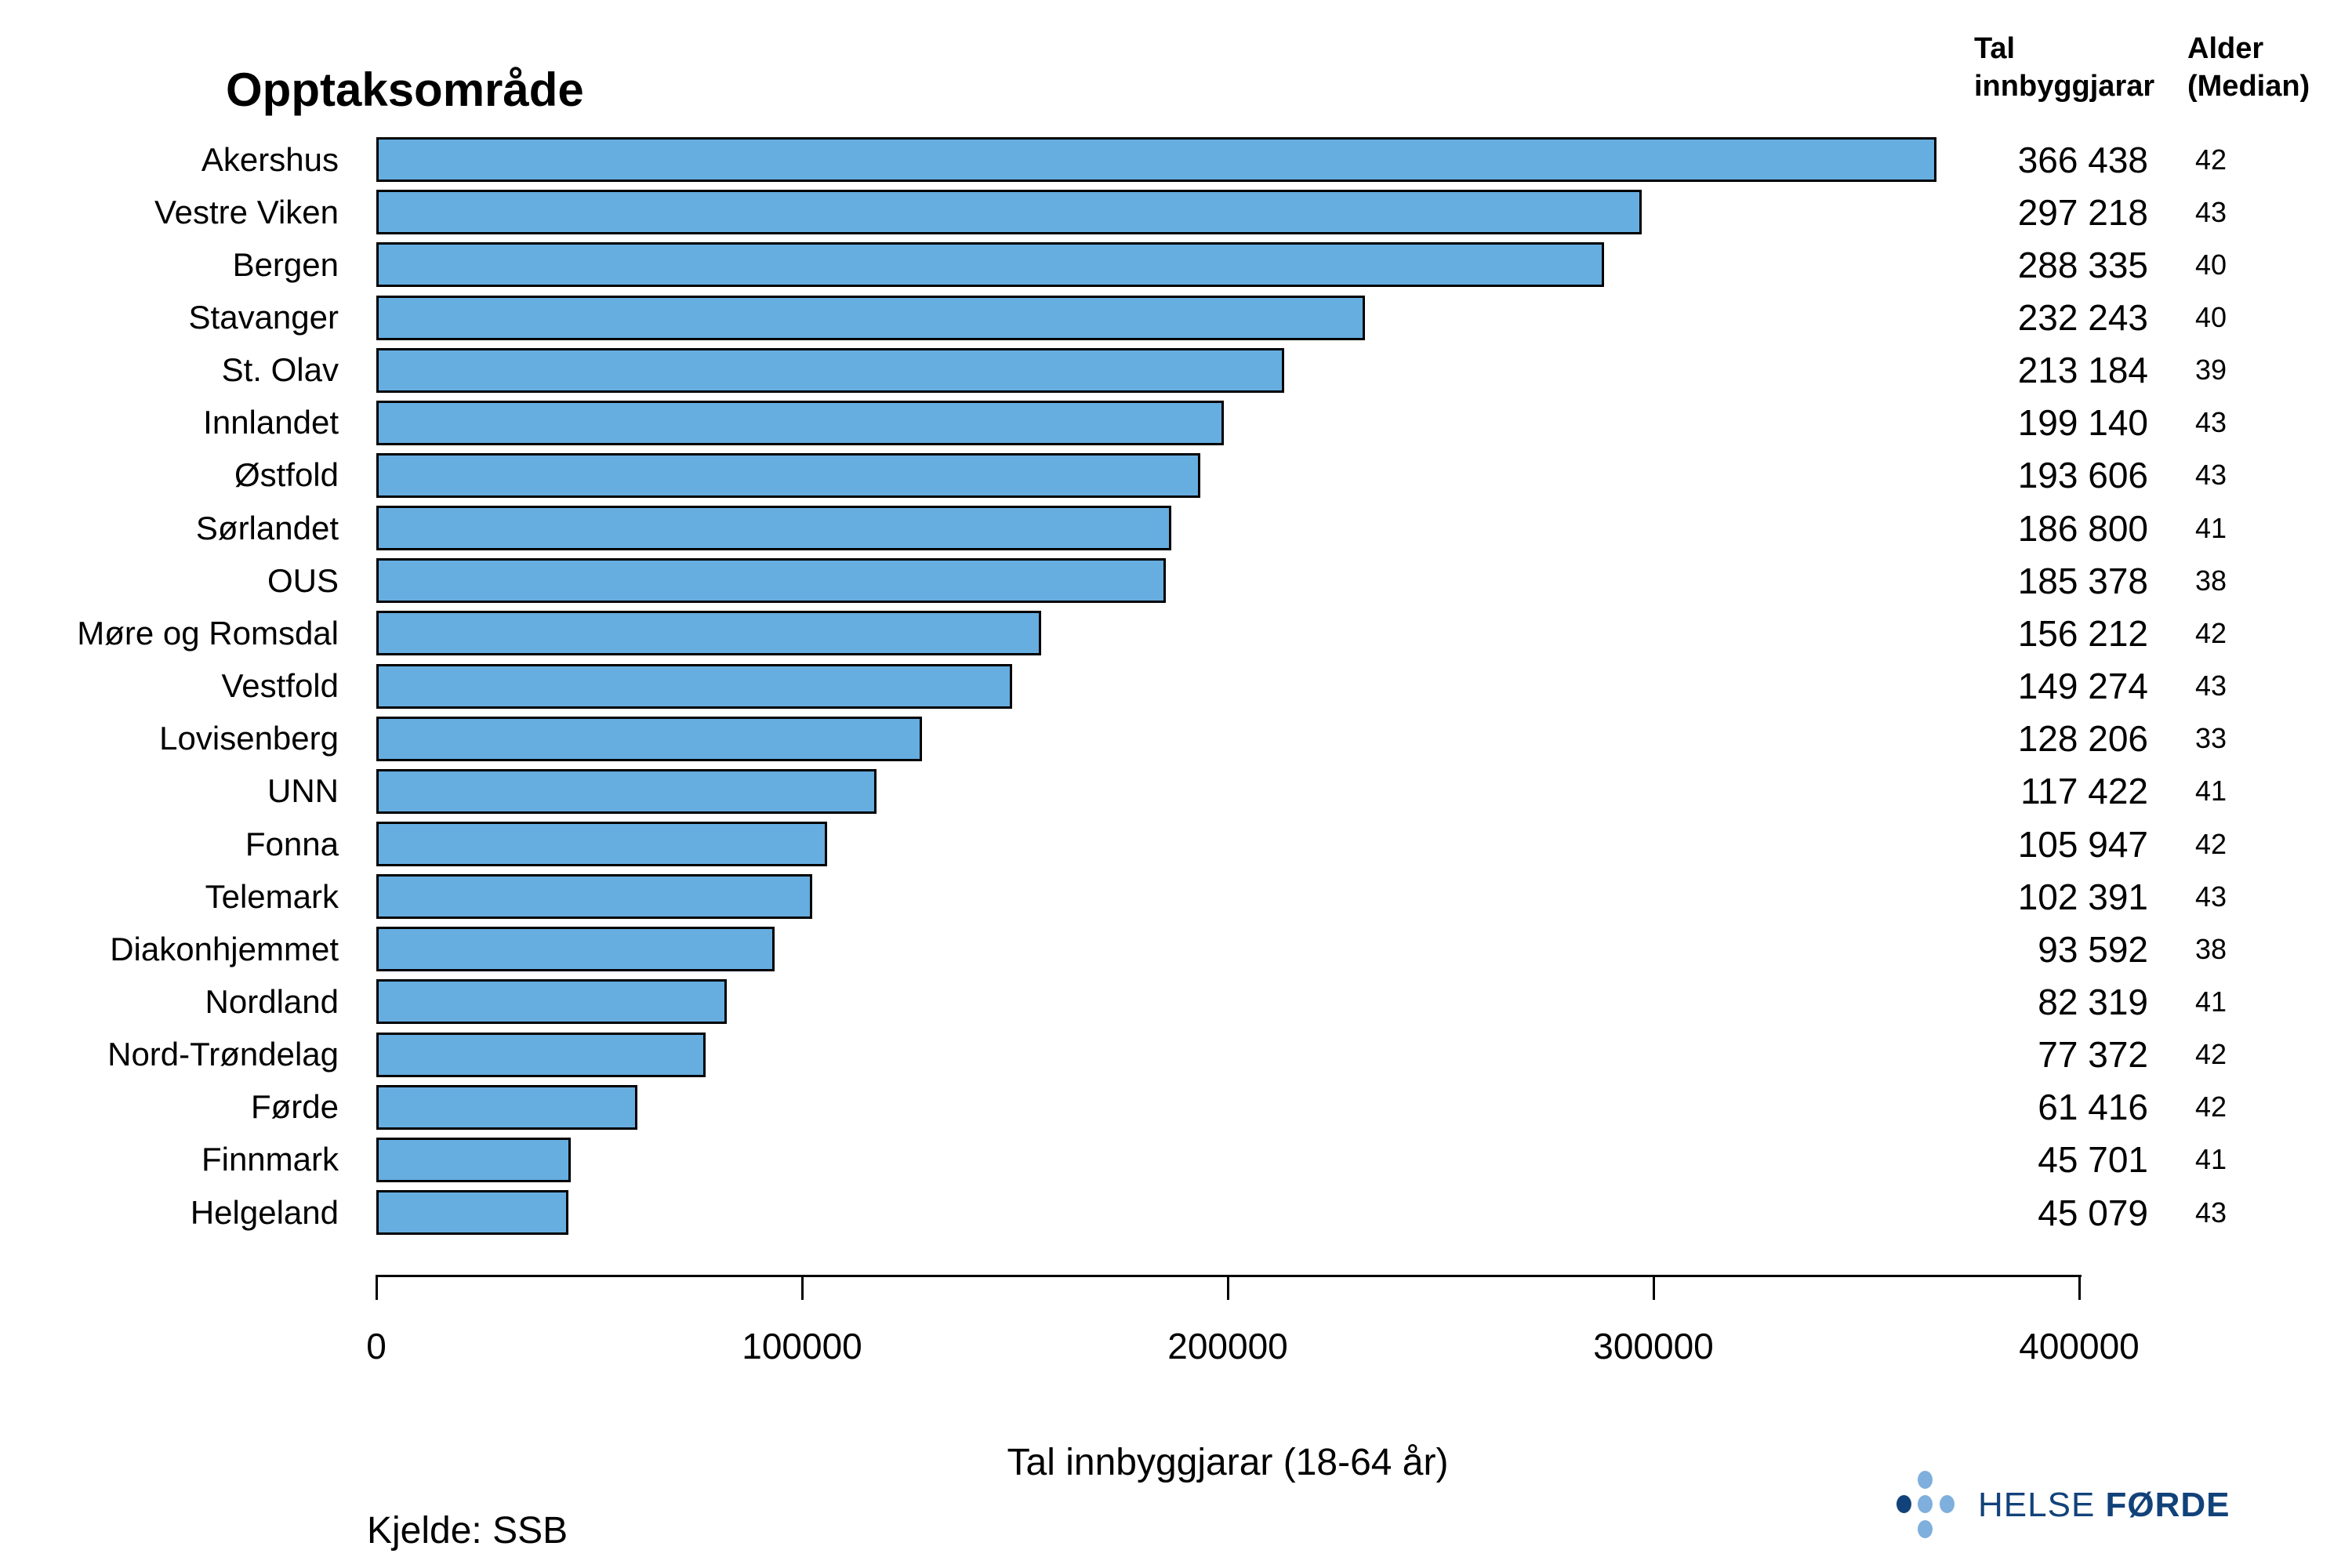 Image resolution: width=2352 pixels, height=1568 pixels. Describe the element at coordinates (2082, 896) in the screenshot. I see `value-label: 102 391` at that location.